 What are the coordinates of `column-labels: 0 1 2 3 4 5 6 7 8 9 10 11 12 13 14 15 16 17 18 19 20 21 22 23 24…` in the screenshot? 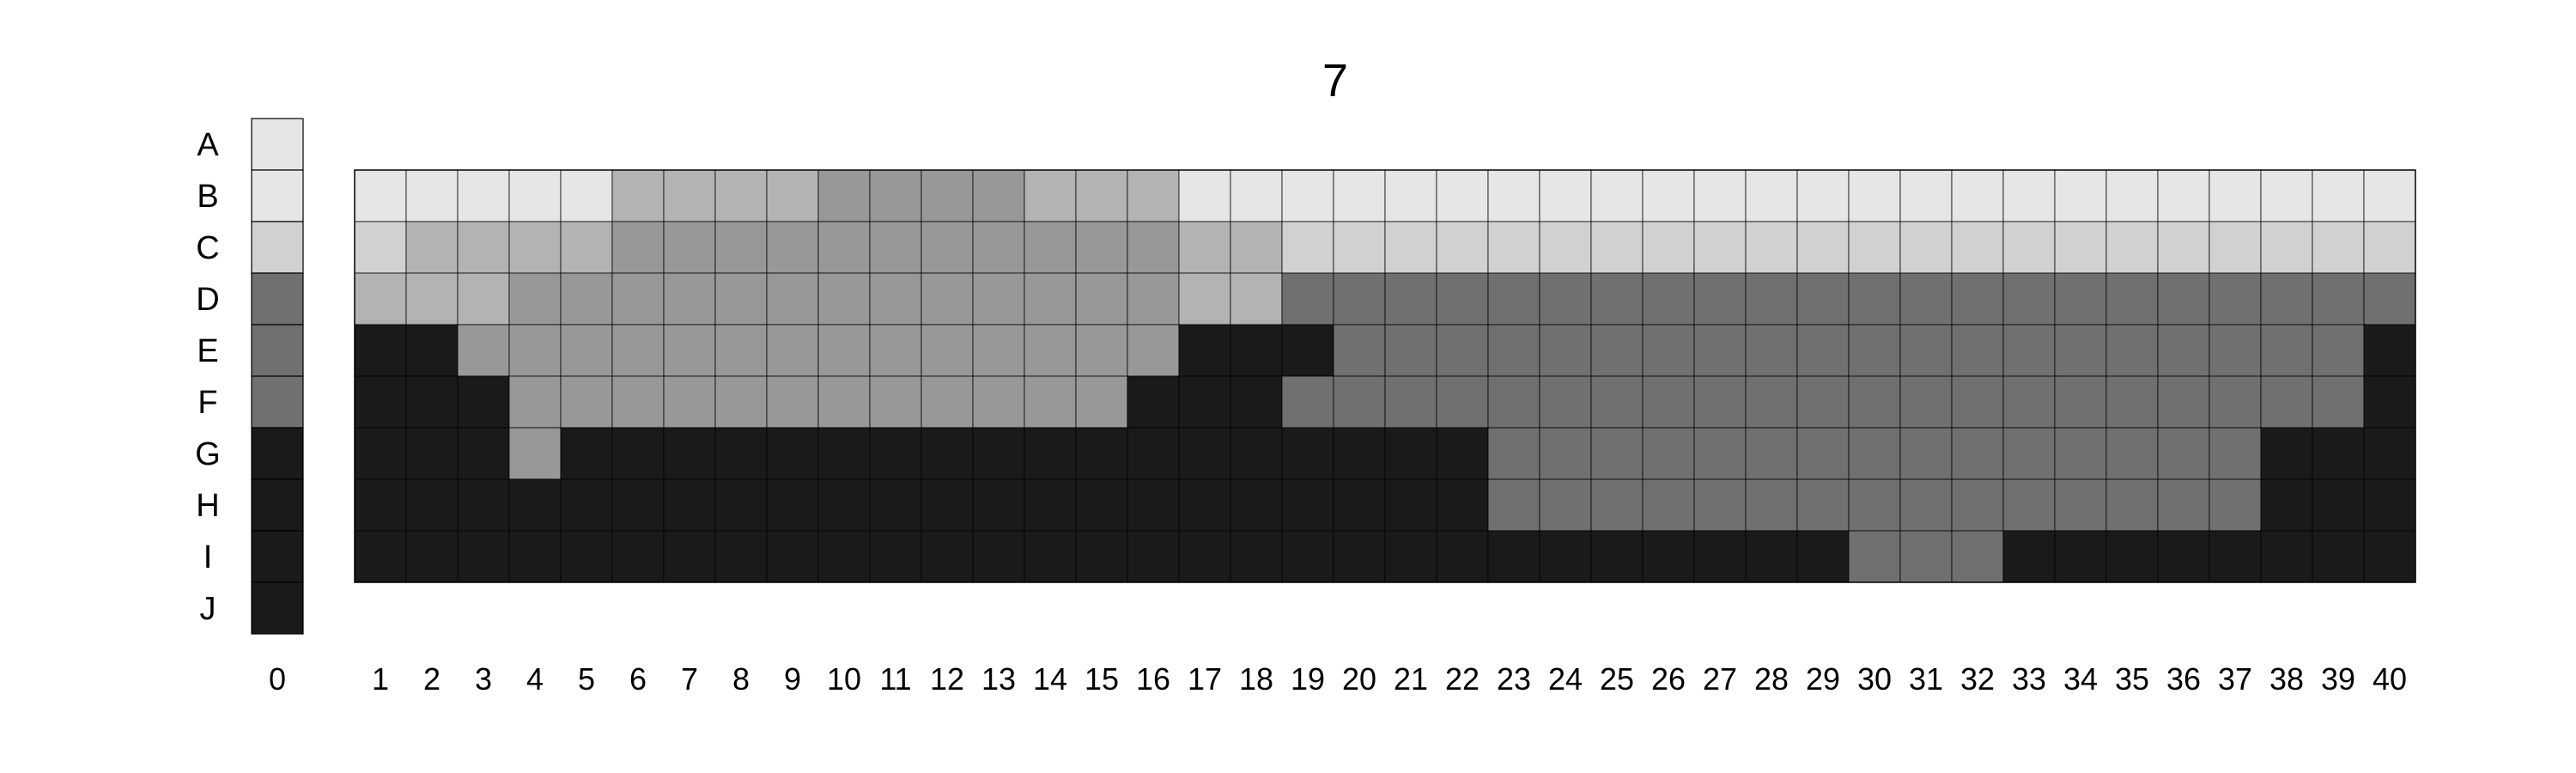 It's located at (1338, 679).